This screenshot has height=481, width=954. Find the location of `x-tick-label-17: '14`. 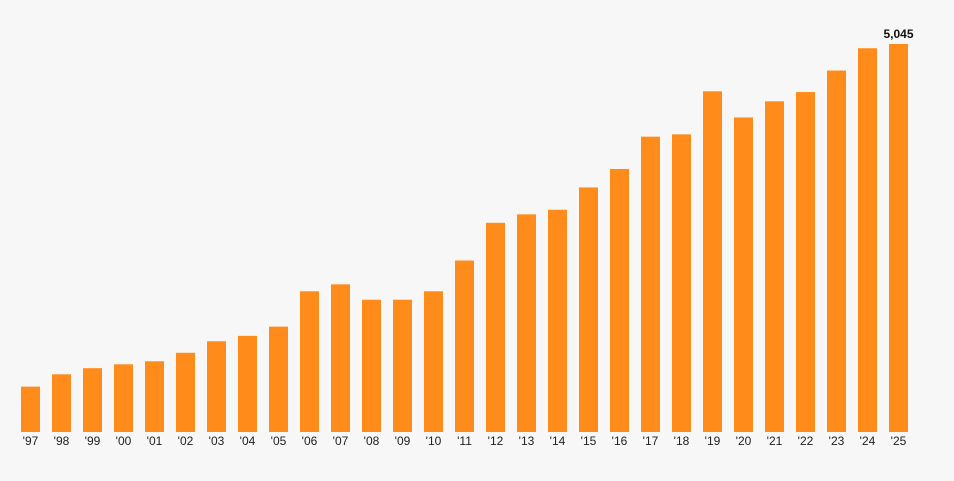

x-tick-label-17: '14 is located at coordinates (558, 441).